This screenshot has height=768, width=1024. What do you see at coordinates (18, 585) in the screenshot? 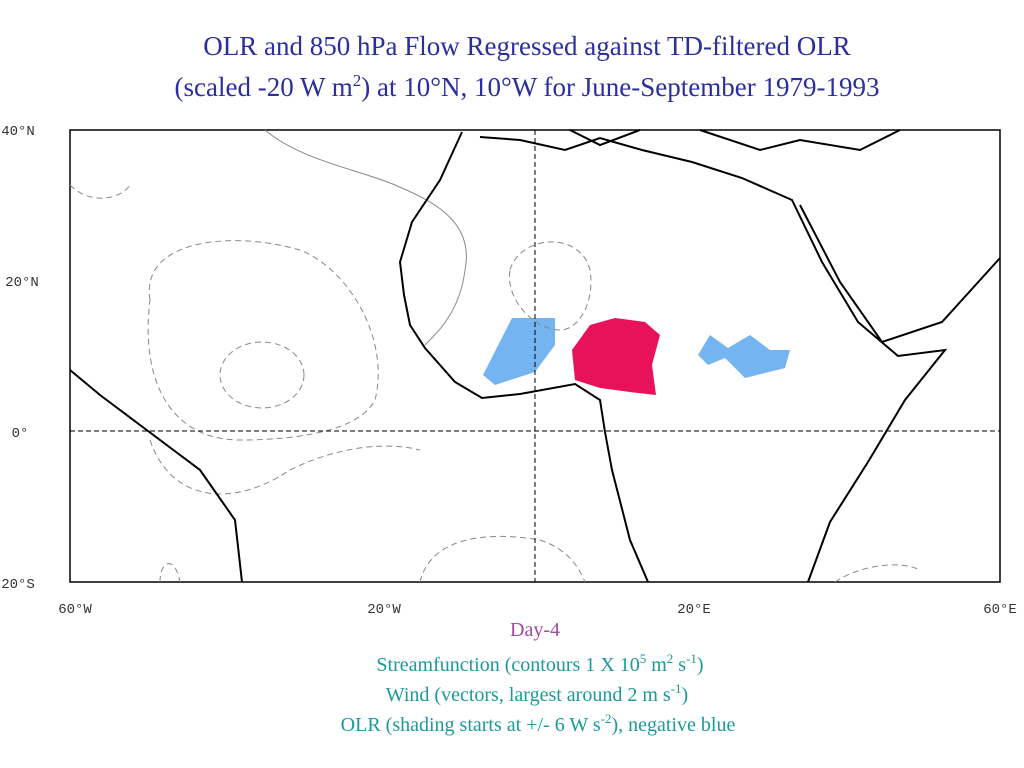
I see `lat-label: 20°S` at bounding box center [18, 585].